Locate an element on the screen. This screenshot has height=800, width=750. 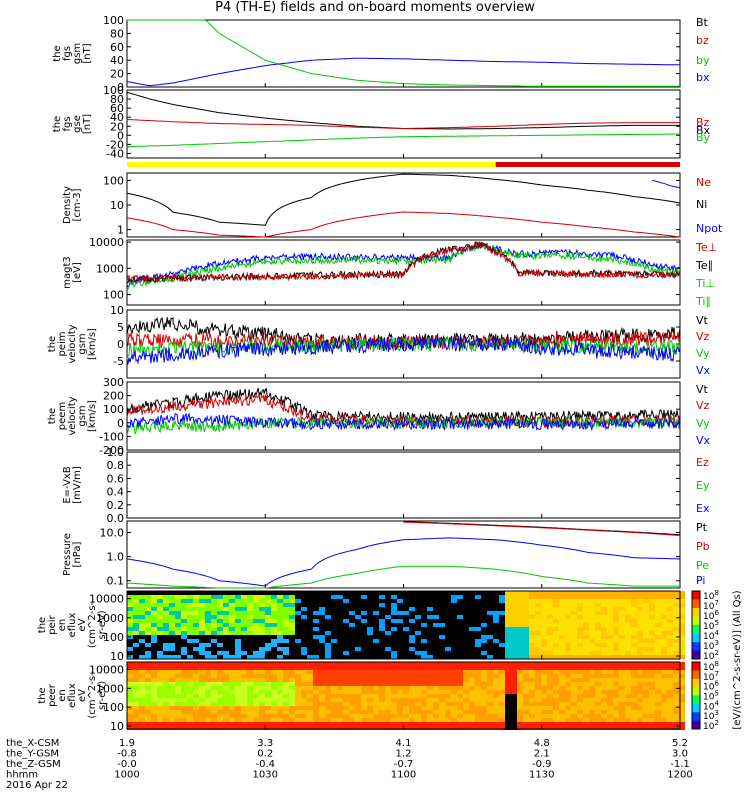
xaxis-value: 5.2 is located at coordinates (680, 743).